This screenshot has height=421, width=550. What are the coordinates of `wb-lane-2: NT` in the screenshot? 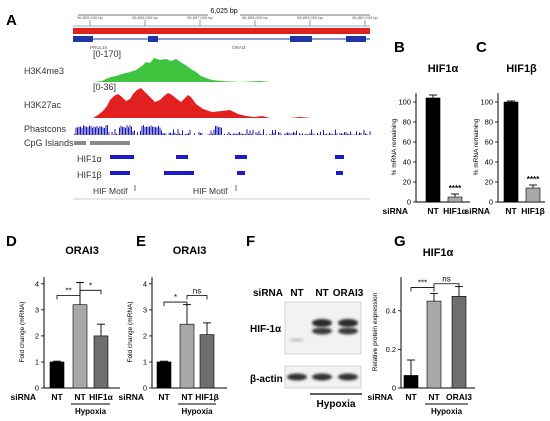 It's located at (321, 293).